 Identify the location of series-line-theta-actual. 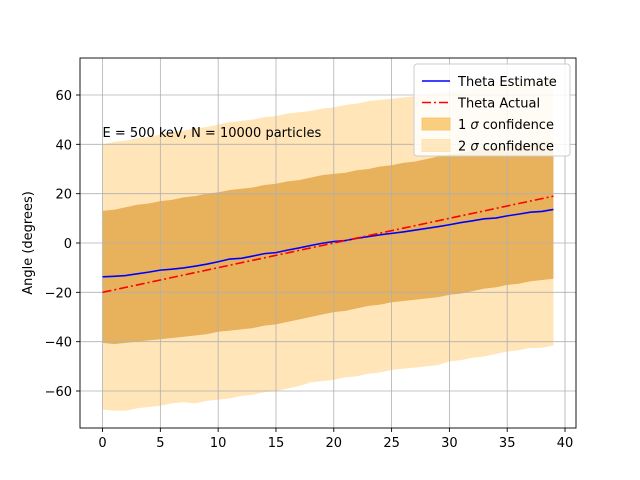
(328, 244).